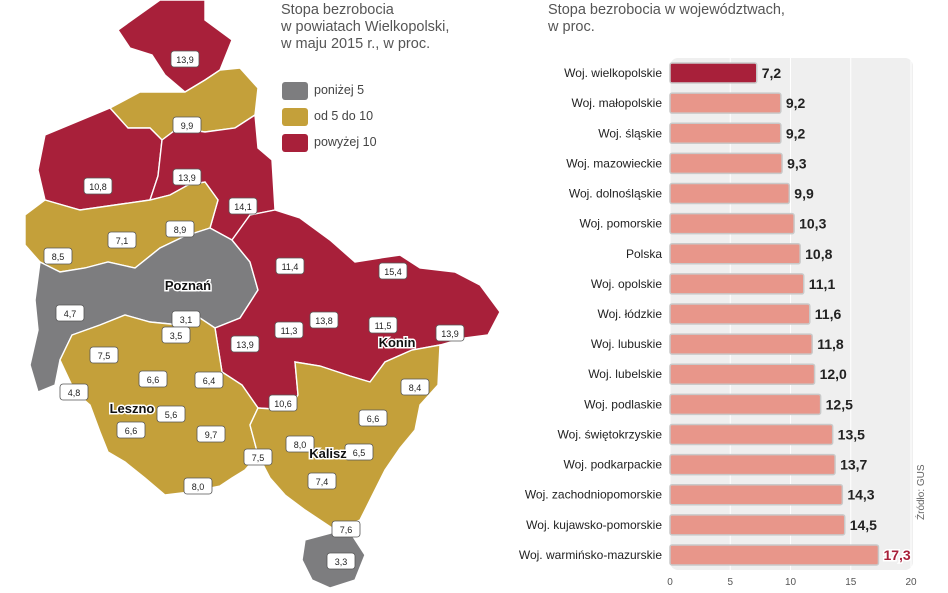  Describe the element at coordinates (921, 492) in the screenshot. I see `source-note: Źródło: GUS` at that location.